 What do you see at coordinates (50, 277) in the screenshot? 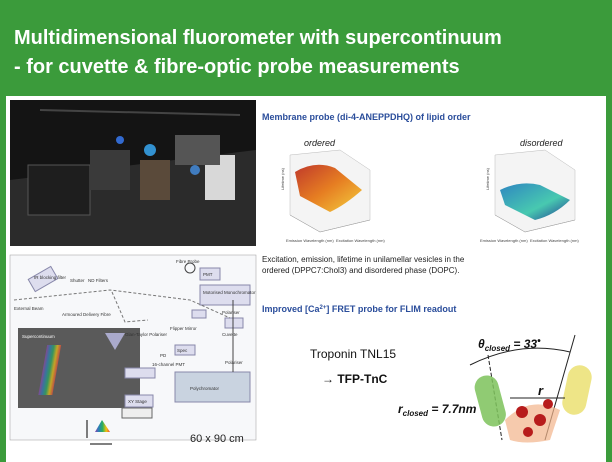
I see `diagram-label: IR blocking filter` at bounding box center [50, 277].